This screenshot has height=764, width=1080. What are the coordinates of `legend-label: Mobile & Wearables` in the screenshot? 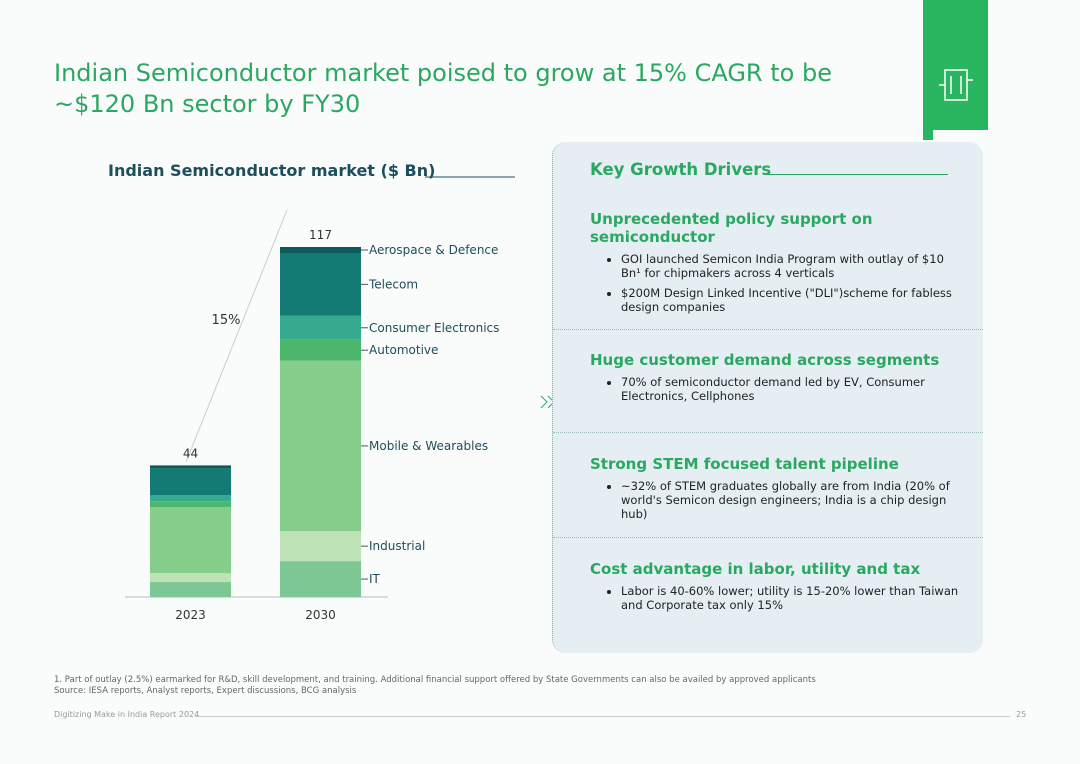 It's located at (428, 446).